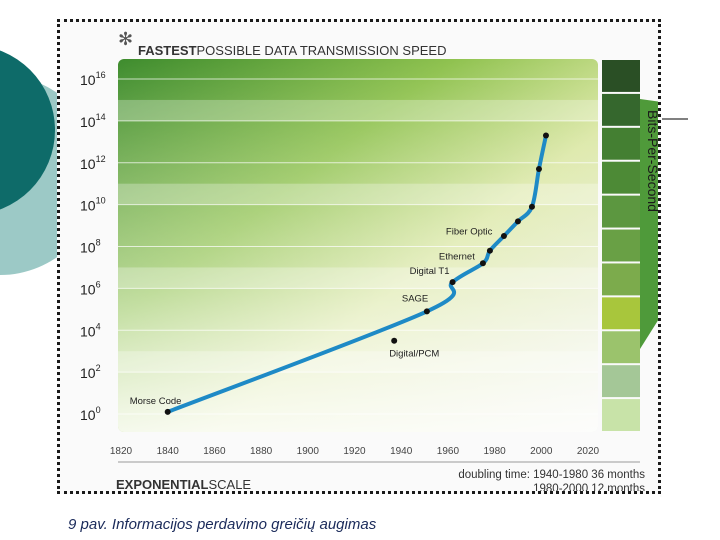 The image size is (720, 540). Describe the element at coordinates (401, 451) in the screenshot. I see `x-tick-label: 1940` at that location.